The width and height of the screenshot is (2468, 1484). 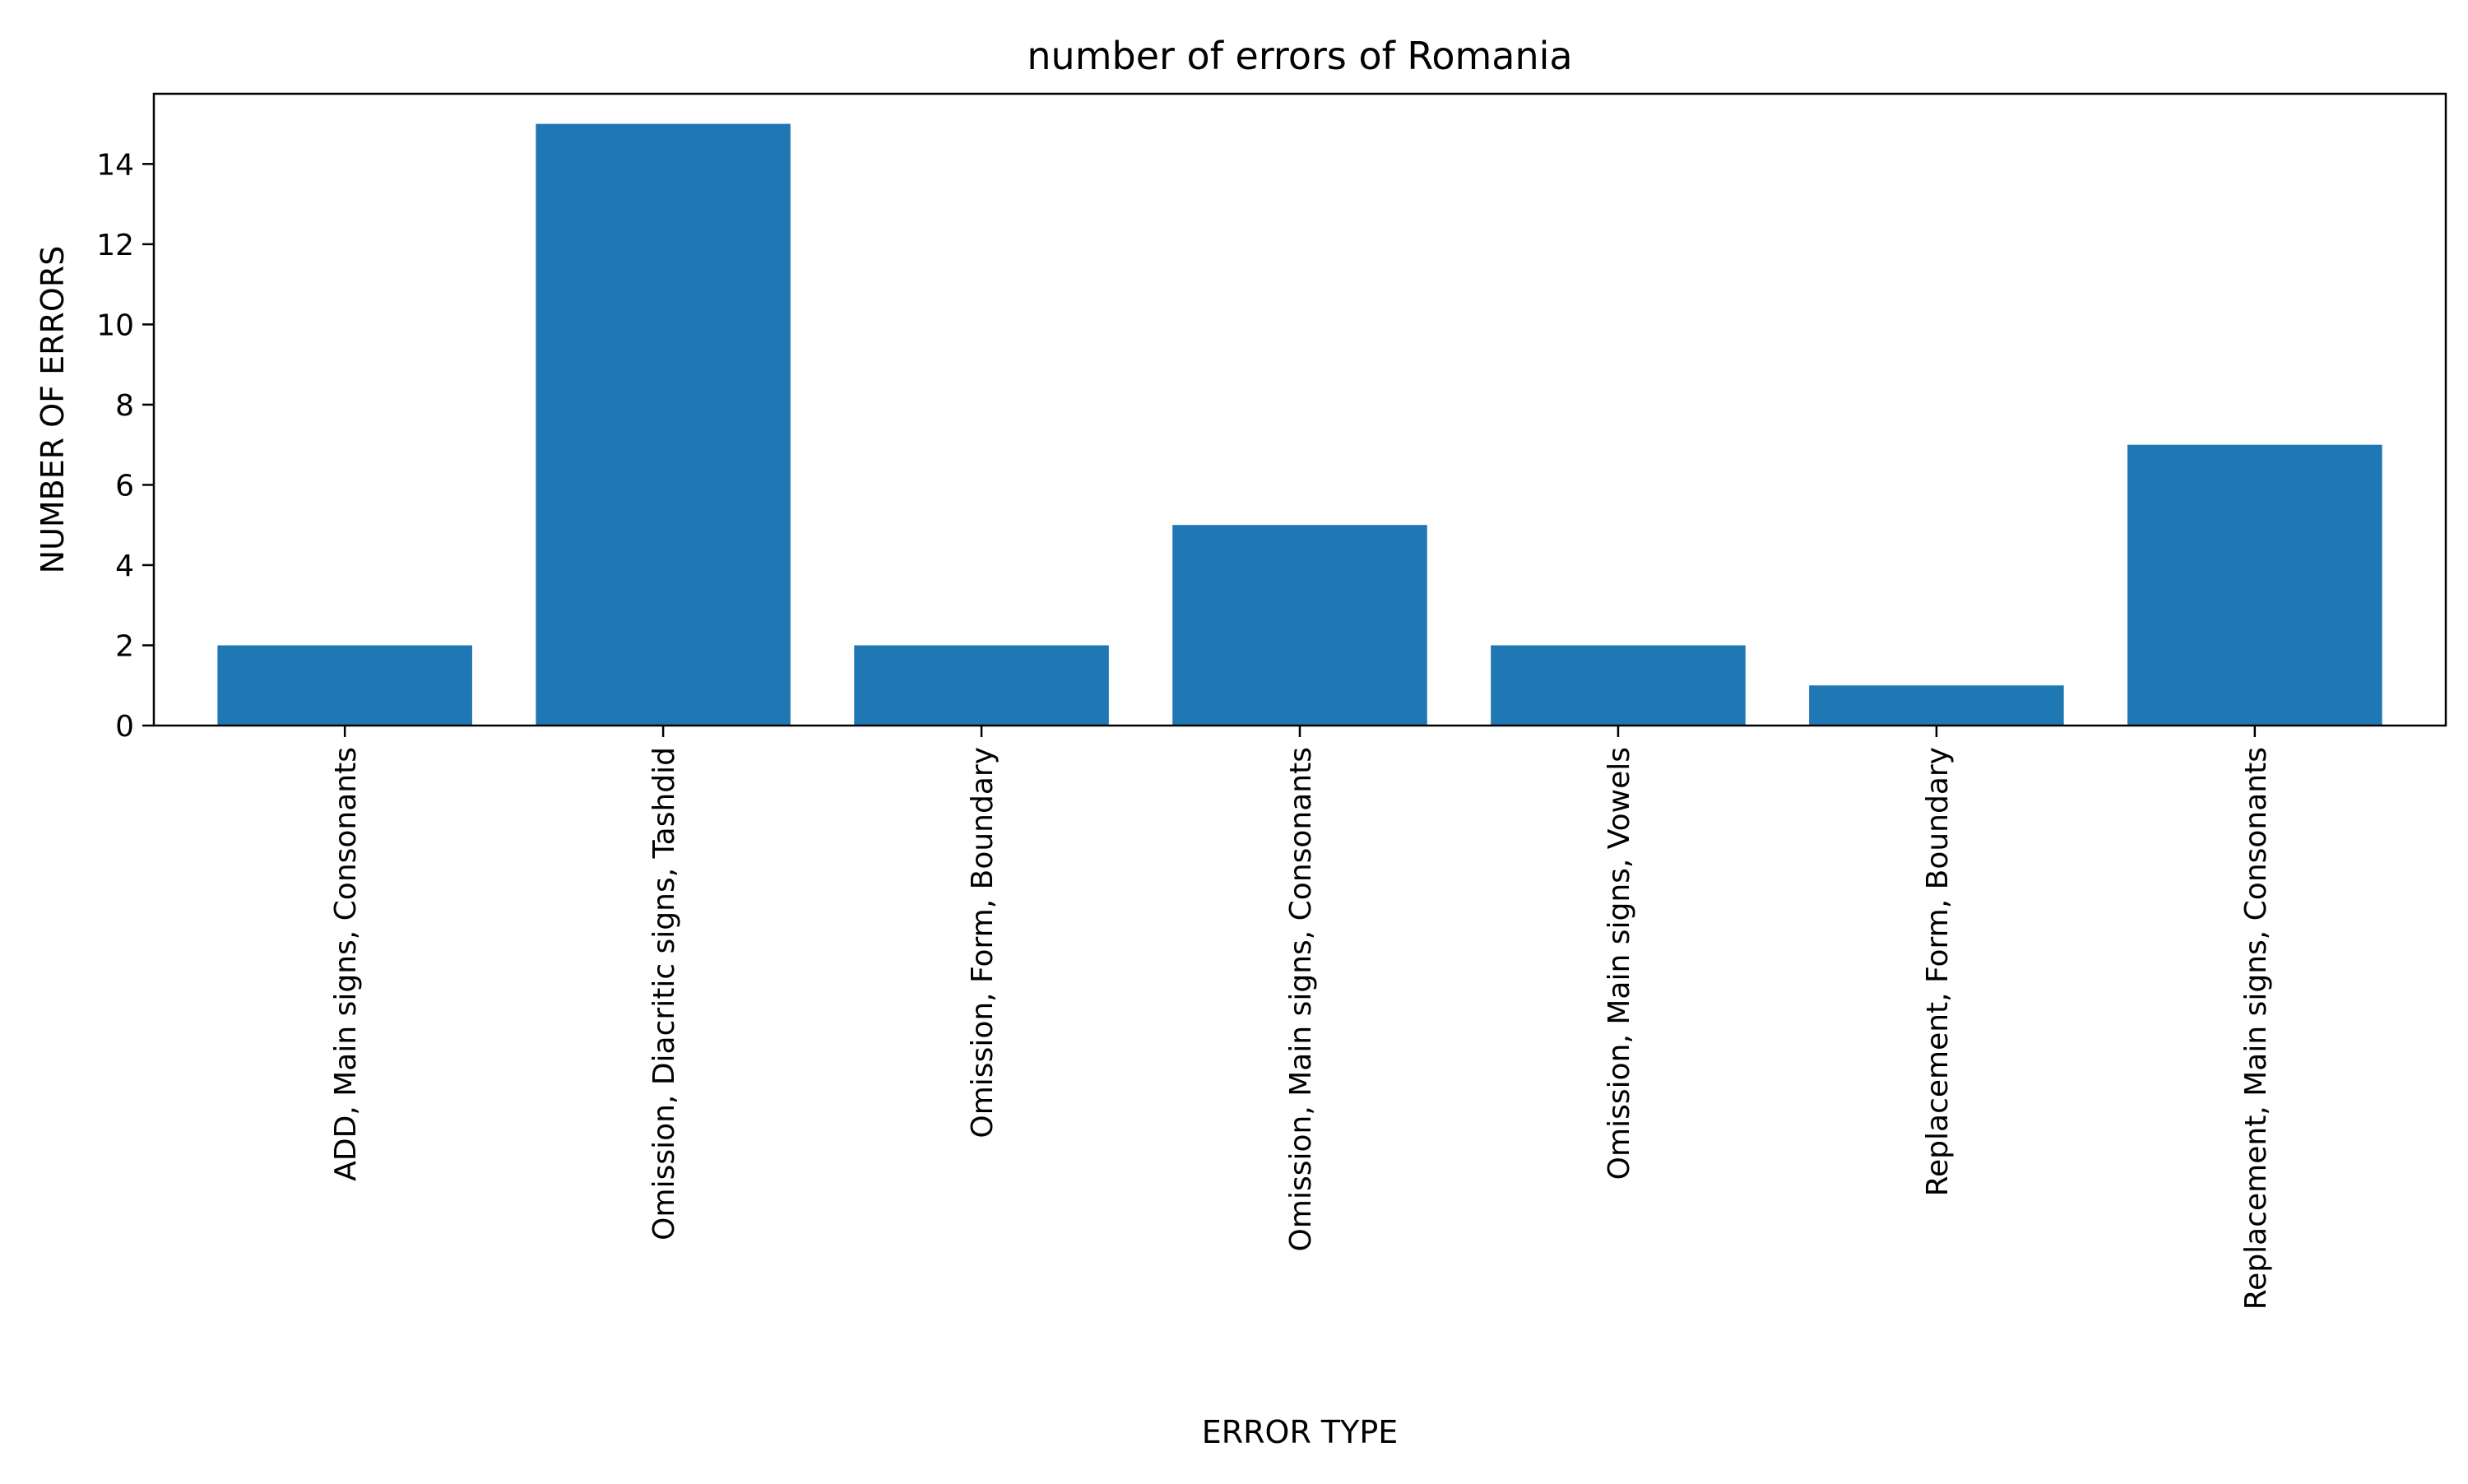 What do you see at coordinates (115, 325) in the screenshot?
I see `y-tick-label-5: 10` at bounding box center [115, 325].